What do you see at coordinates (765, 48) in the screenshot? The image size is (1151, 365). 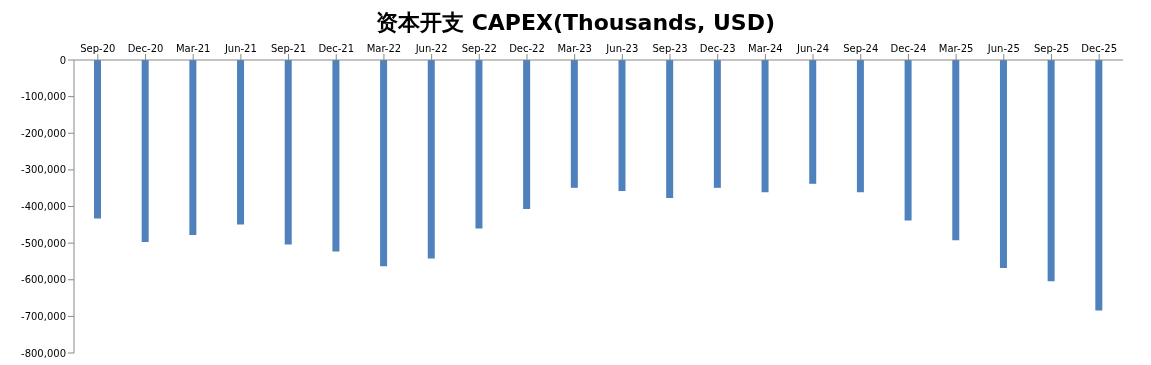 I see `x-tick-label: Mar-24` at bounding box center [765, 48].